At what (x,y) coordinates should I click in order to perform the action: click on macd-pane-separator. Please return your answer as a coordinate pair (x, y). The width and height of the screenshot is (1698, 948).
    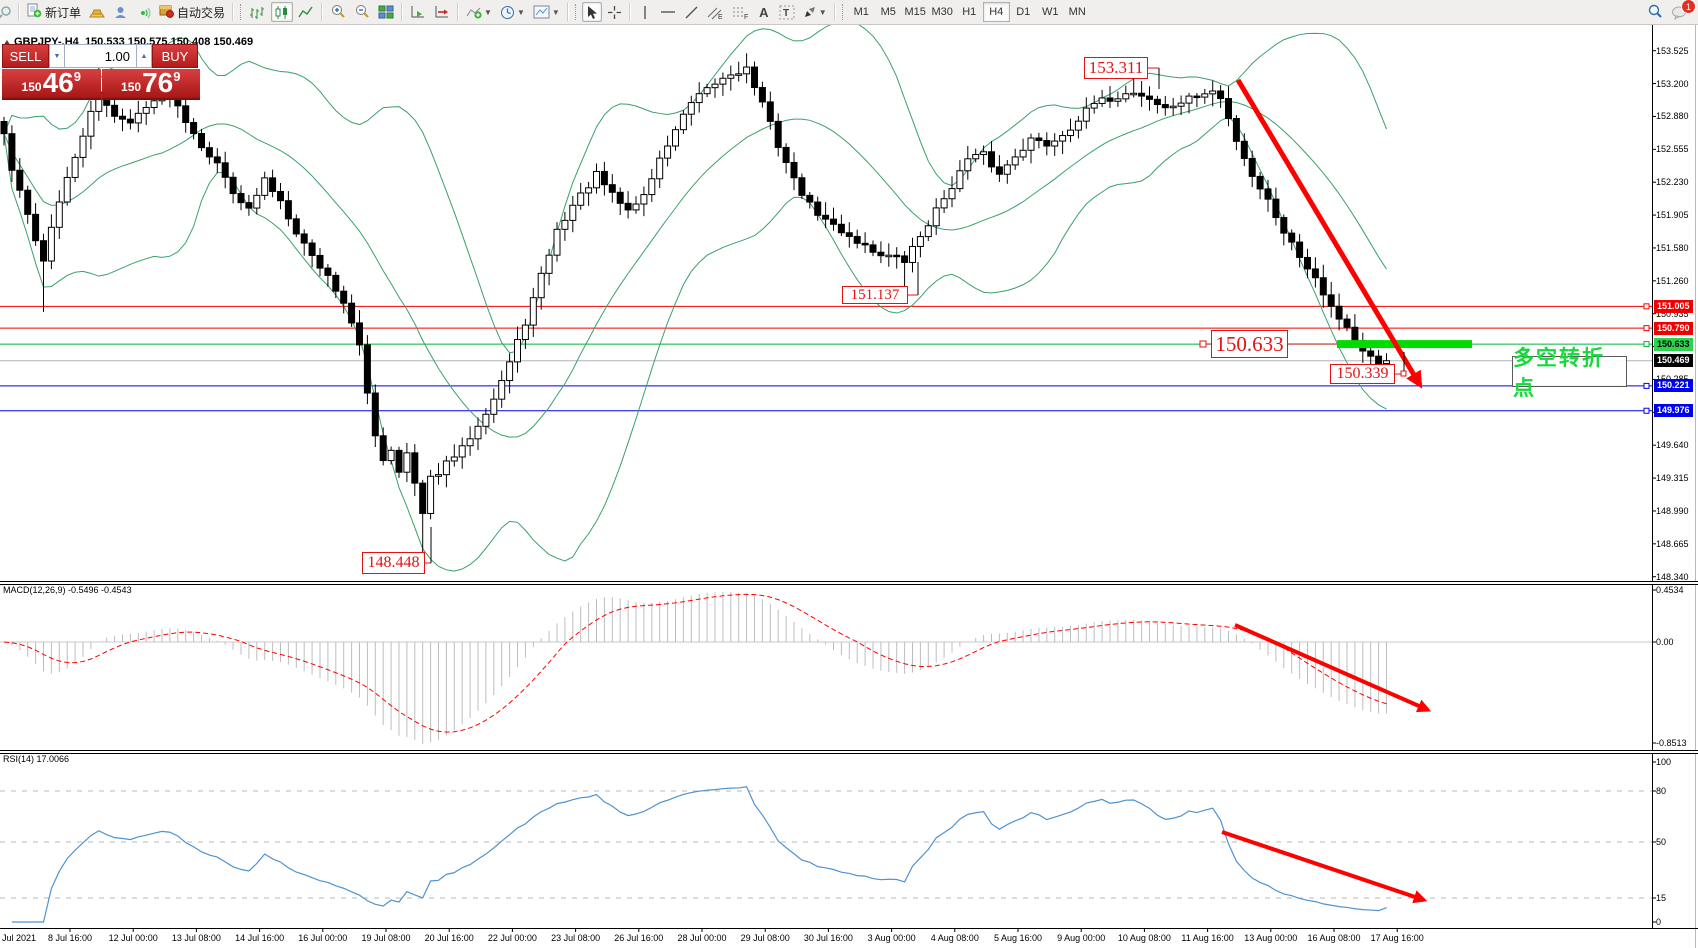
    Looking at the image, I should click on (849, 583).